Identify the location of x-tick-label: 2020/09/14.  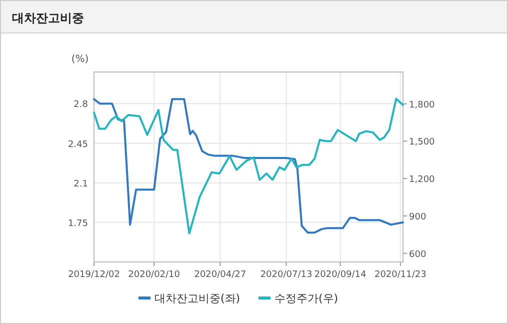
(340, 275).